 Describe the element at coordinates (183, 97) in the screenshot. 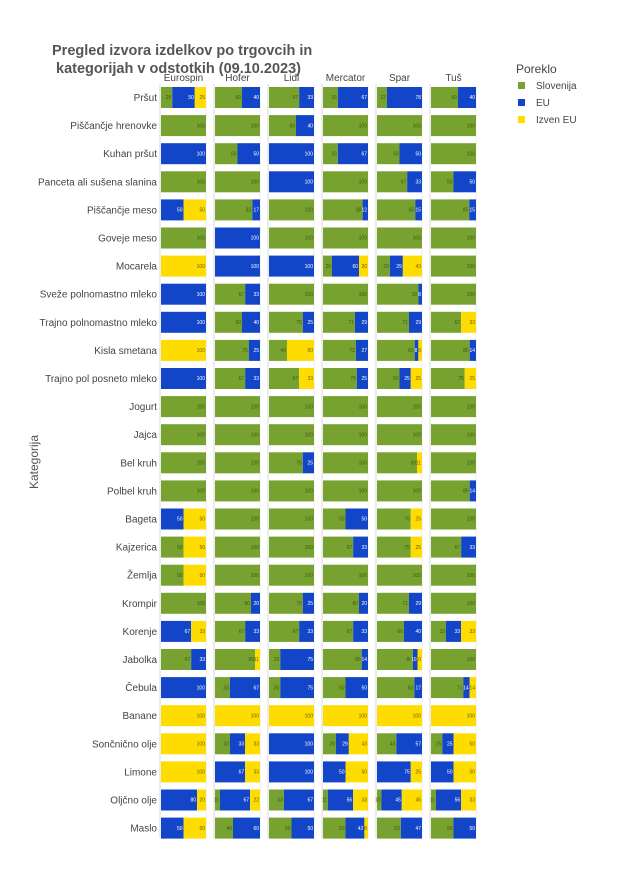

I see `bar-eurospin-prsut-eu` at that location.